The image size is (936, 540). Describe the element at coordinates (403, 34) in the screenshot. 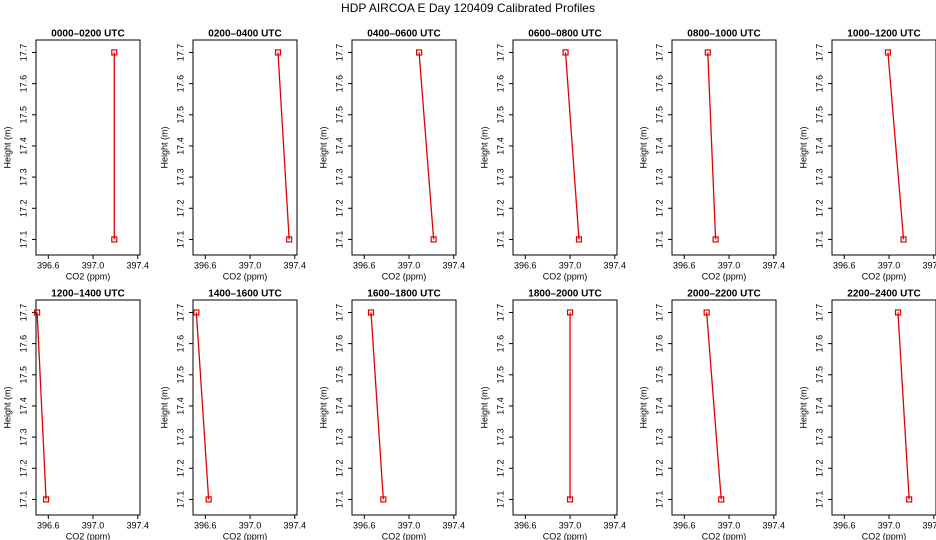

I see `panel-title: 0400–0600 UTC` at that location.